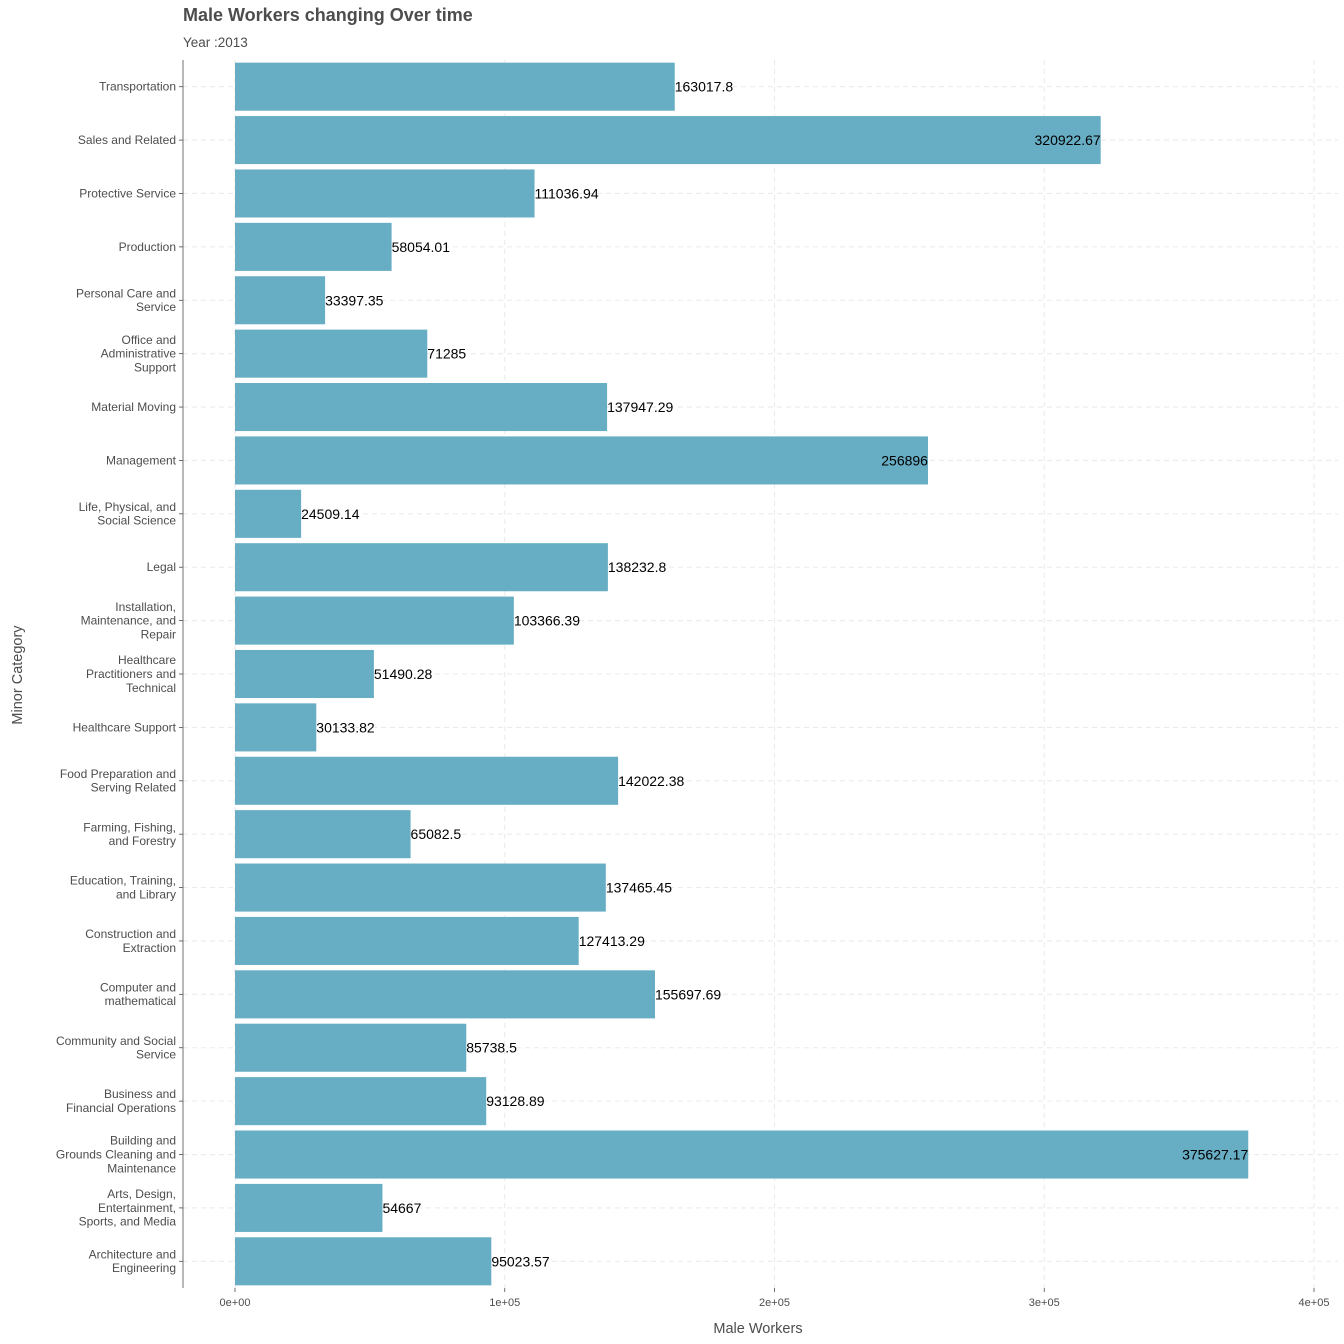  What do you see at coordinates (520, 1261) in the screenshot?
I see `data-label: 95023.57` at bounding box center [520, 1261].